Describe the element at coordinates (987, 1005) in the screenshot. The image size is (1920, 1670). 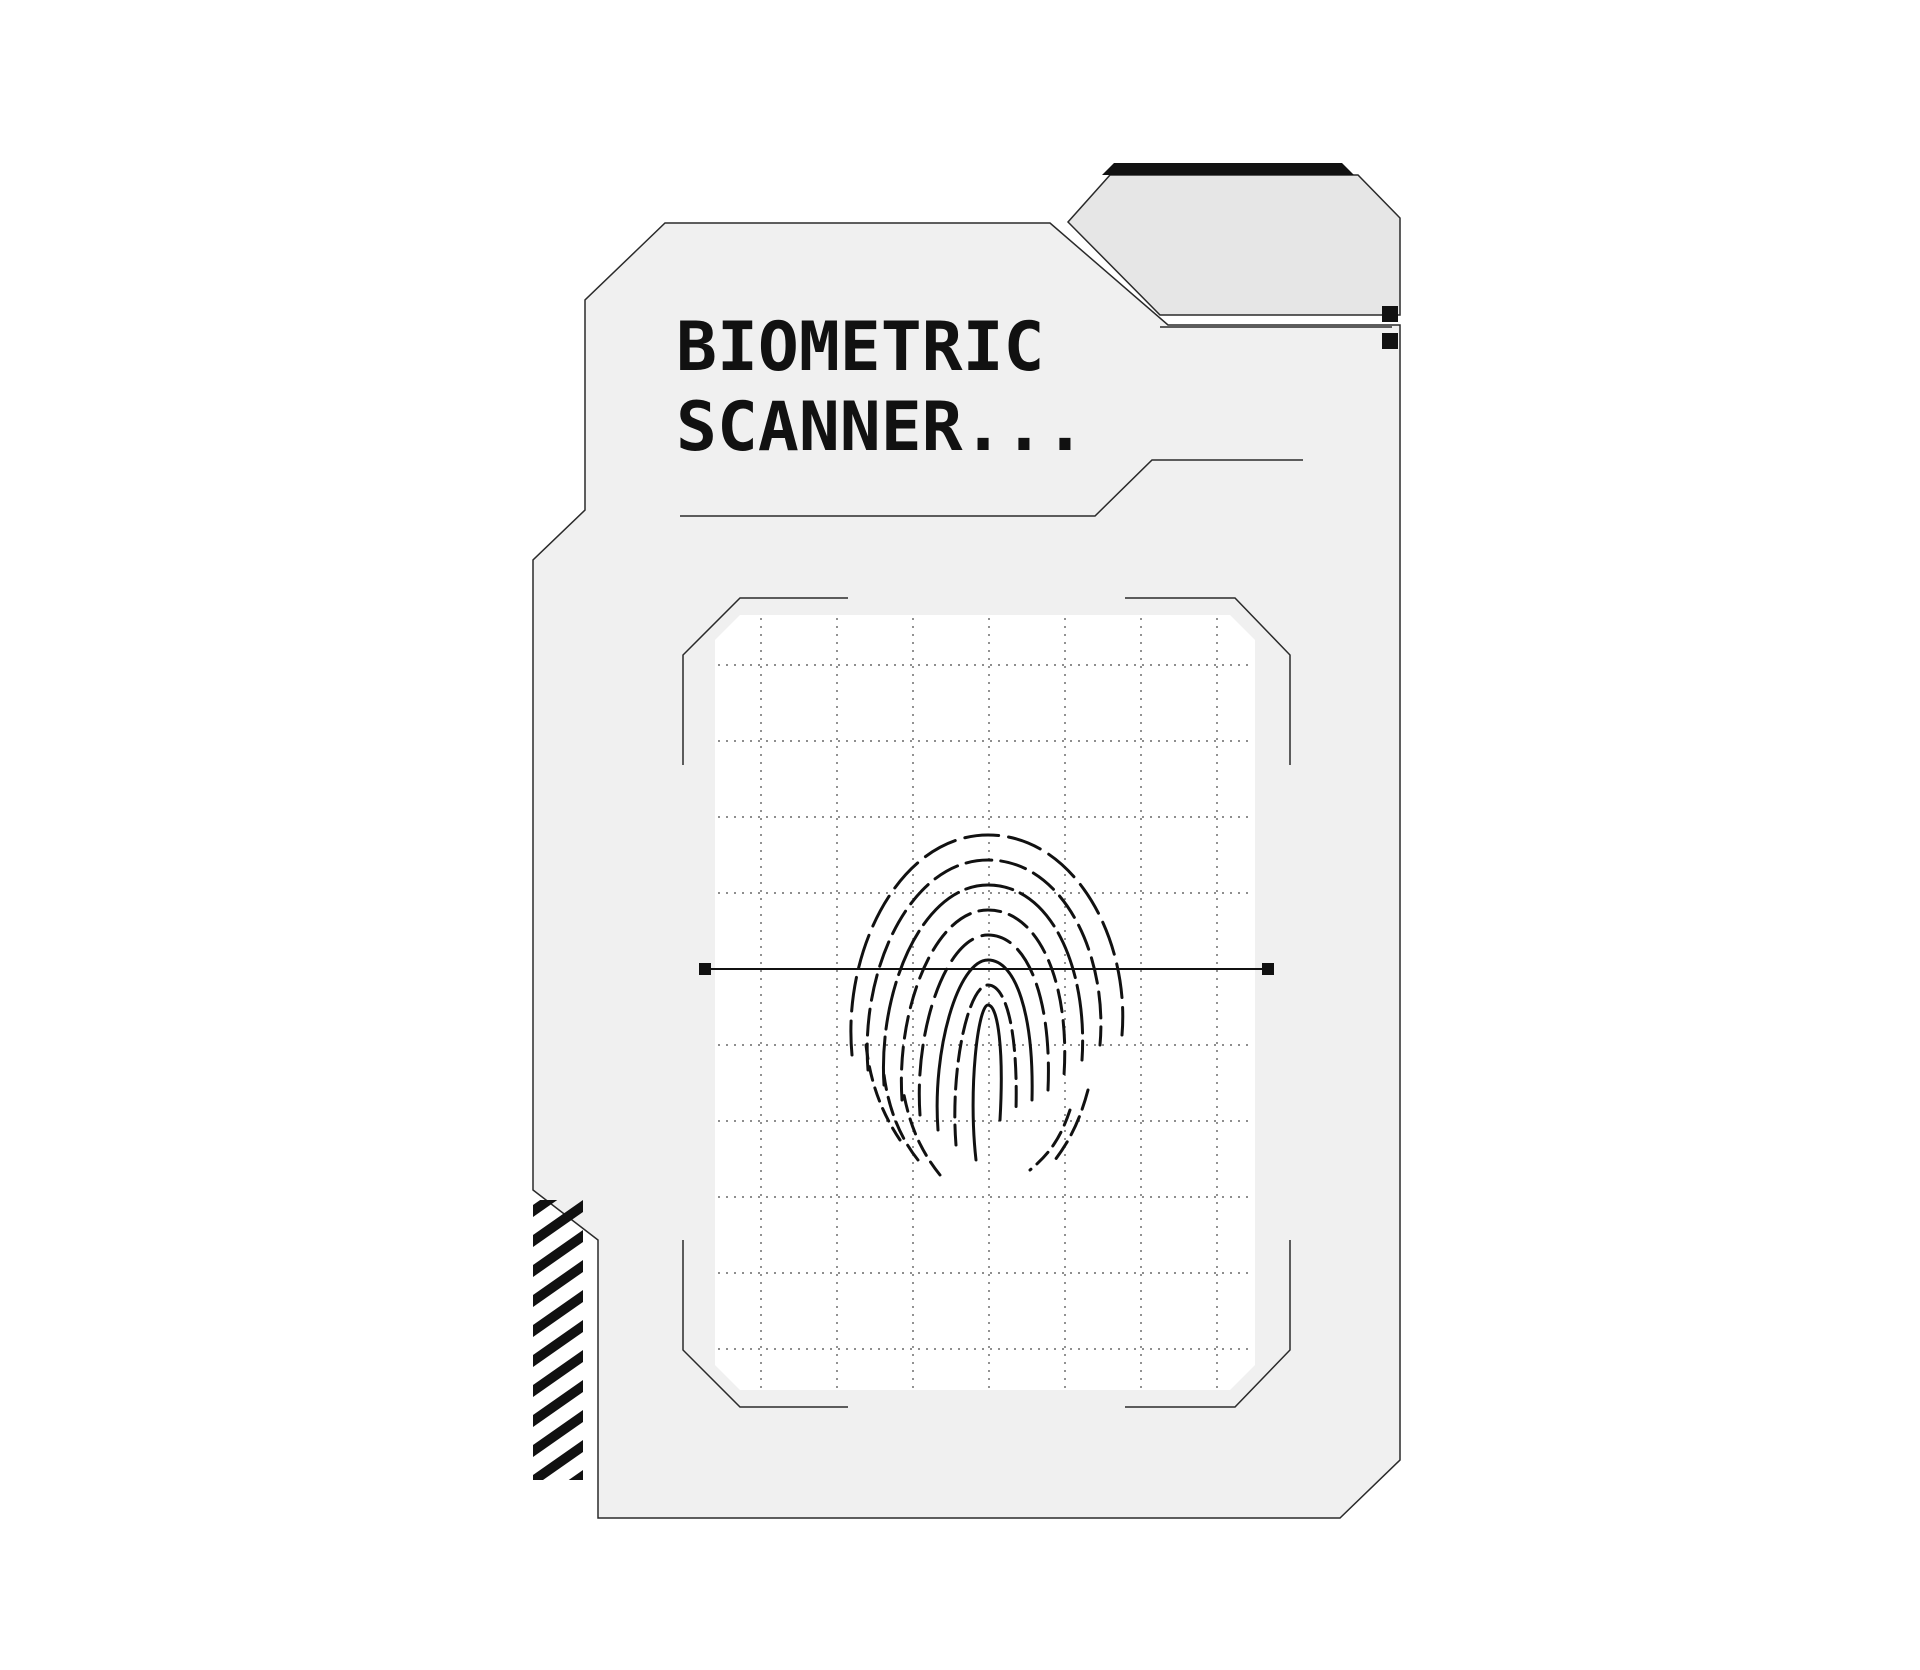
I see `fingerprint-icon` at that location.